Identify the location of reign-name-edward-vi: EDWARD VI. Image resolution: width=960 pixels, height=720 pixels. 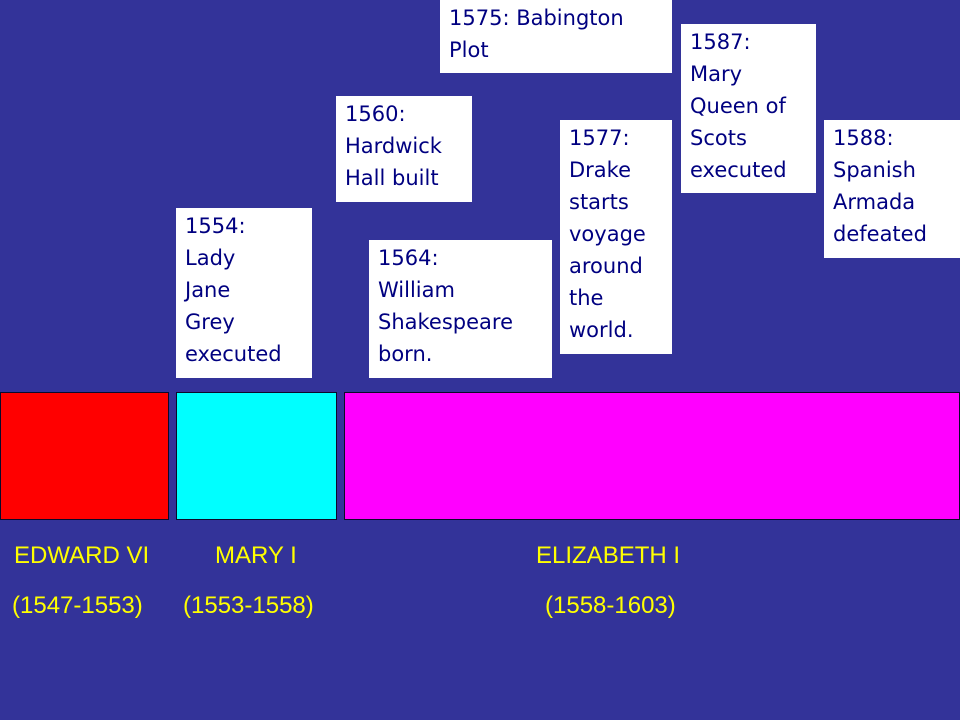
(82, 555).